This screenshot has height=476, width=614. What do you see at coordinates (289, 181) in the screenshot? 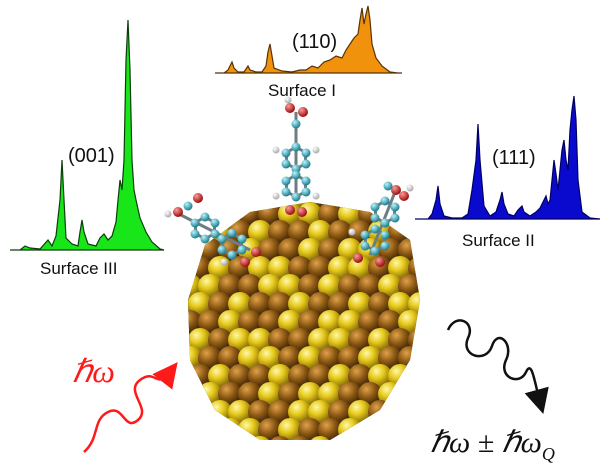
I see `adsorbed-molecules` at bounding box center [289, 181].